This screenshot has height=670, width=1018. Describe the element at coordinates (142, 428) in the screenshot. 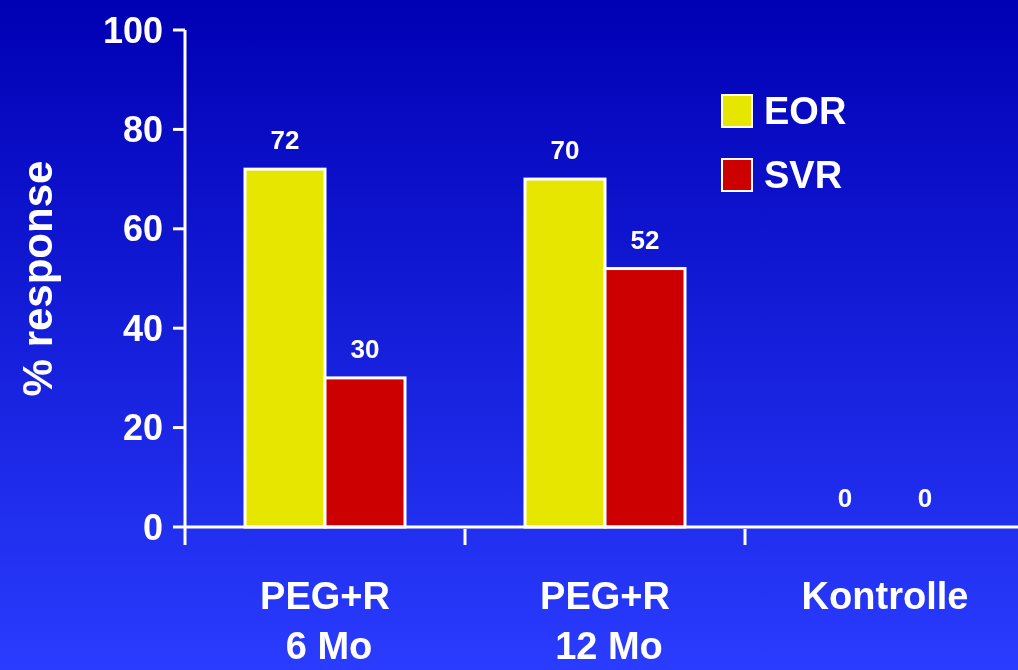

I see `y-tick-label: 20` at that location.